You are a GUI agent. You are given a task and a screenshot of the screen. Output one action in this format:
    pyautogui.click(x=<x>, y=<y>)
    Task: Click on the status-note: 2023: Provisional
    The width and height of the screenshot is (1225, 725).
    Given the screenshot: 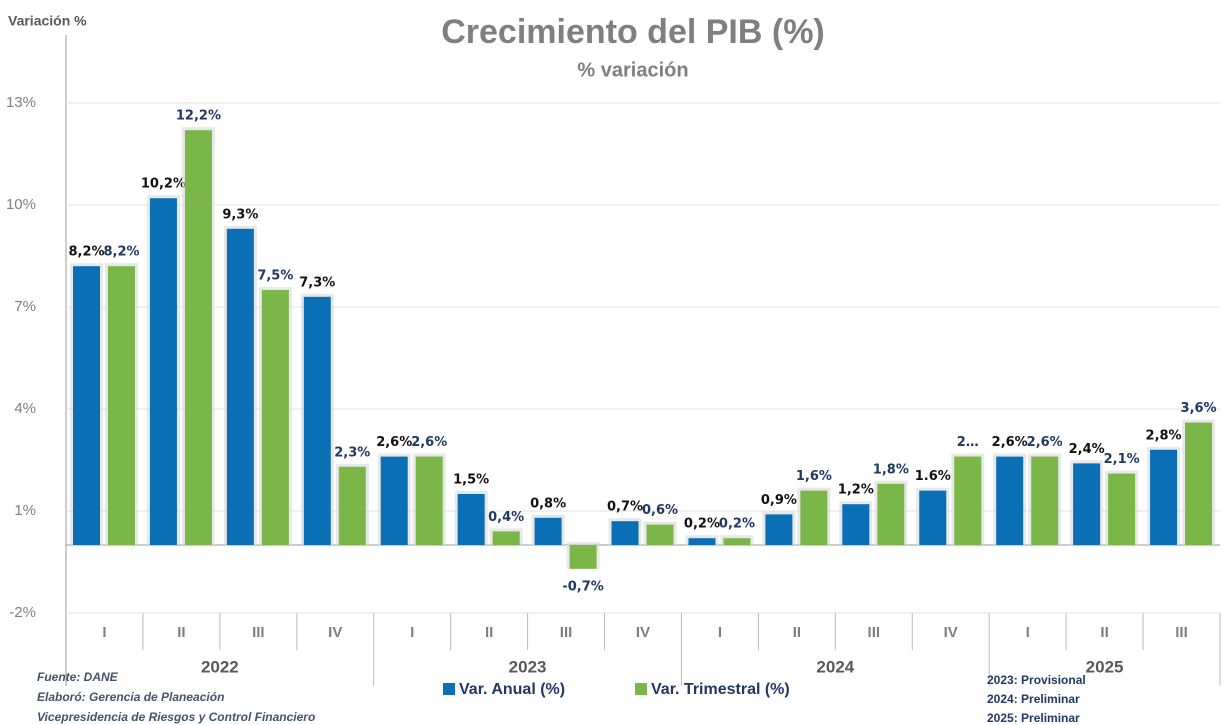 What is the action you would take?
    pyautogui.click(x=1036, y=680)
    